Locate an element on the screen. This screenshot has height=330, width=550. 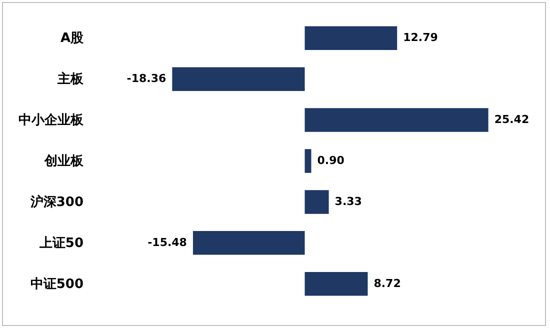
y-tick-label: 中小企业板 is located at coordinates (51, 120).